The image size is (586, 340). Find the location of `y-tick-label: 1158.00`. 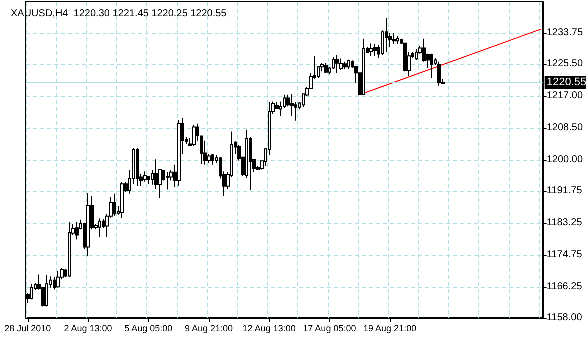

y-tick-label: 1158.00 is located at coordinates (564, 318).